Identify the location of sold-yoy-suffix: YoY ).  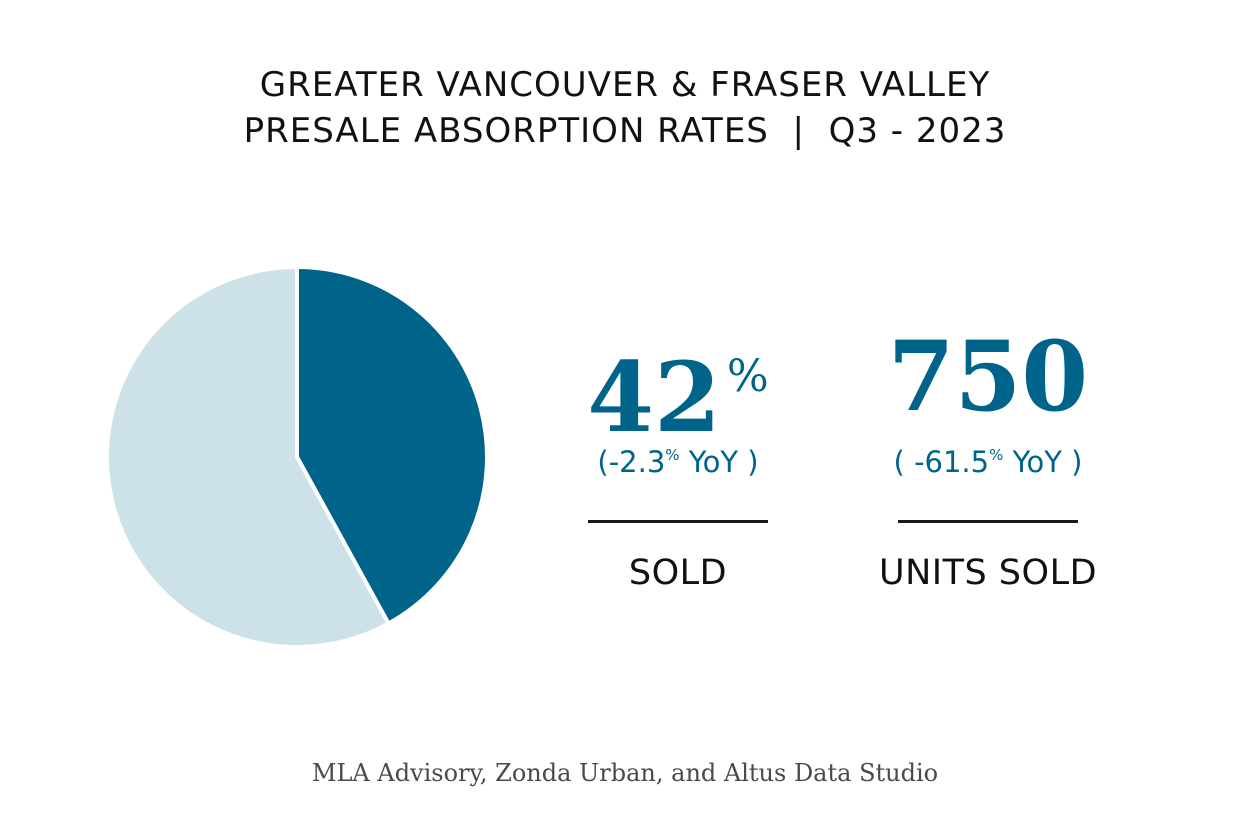
(719, 462).